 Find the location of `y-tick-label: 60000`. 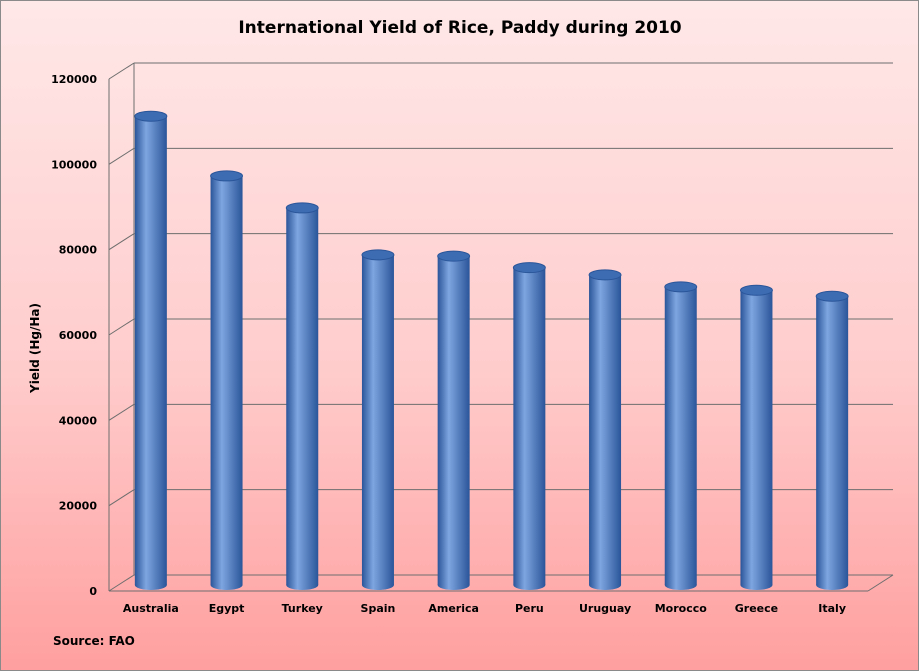

y-tick-label: 60000 is located at coordinates (78, 335).